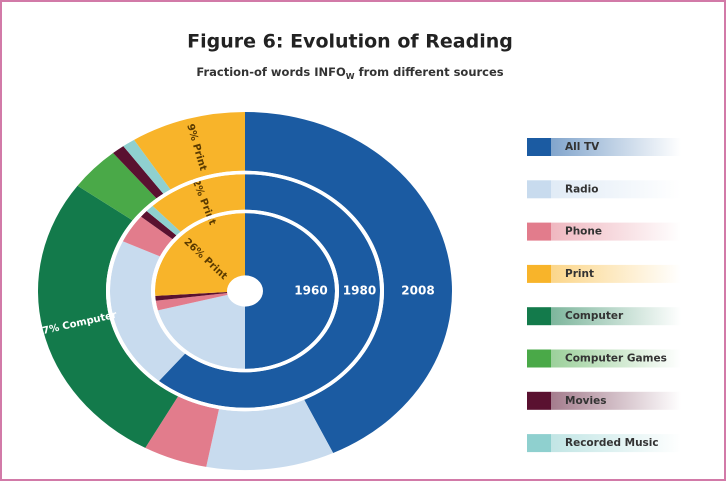 This screenshot has width=726, height=481. What do you see at coordinates (612, 443) in the screenshot?
I see `legend-label: Recorded Music` at bounding box center [612, 443].